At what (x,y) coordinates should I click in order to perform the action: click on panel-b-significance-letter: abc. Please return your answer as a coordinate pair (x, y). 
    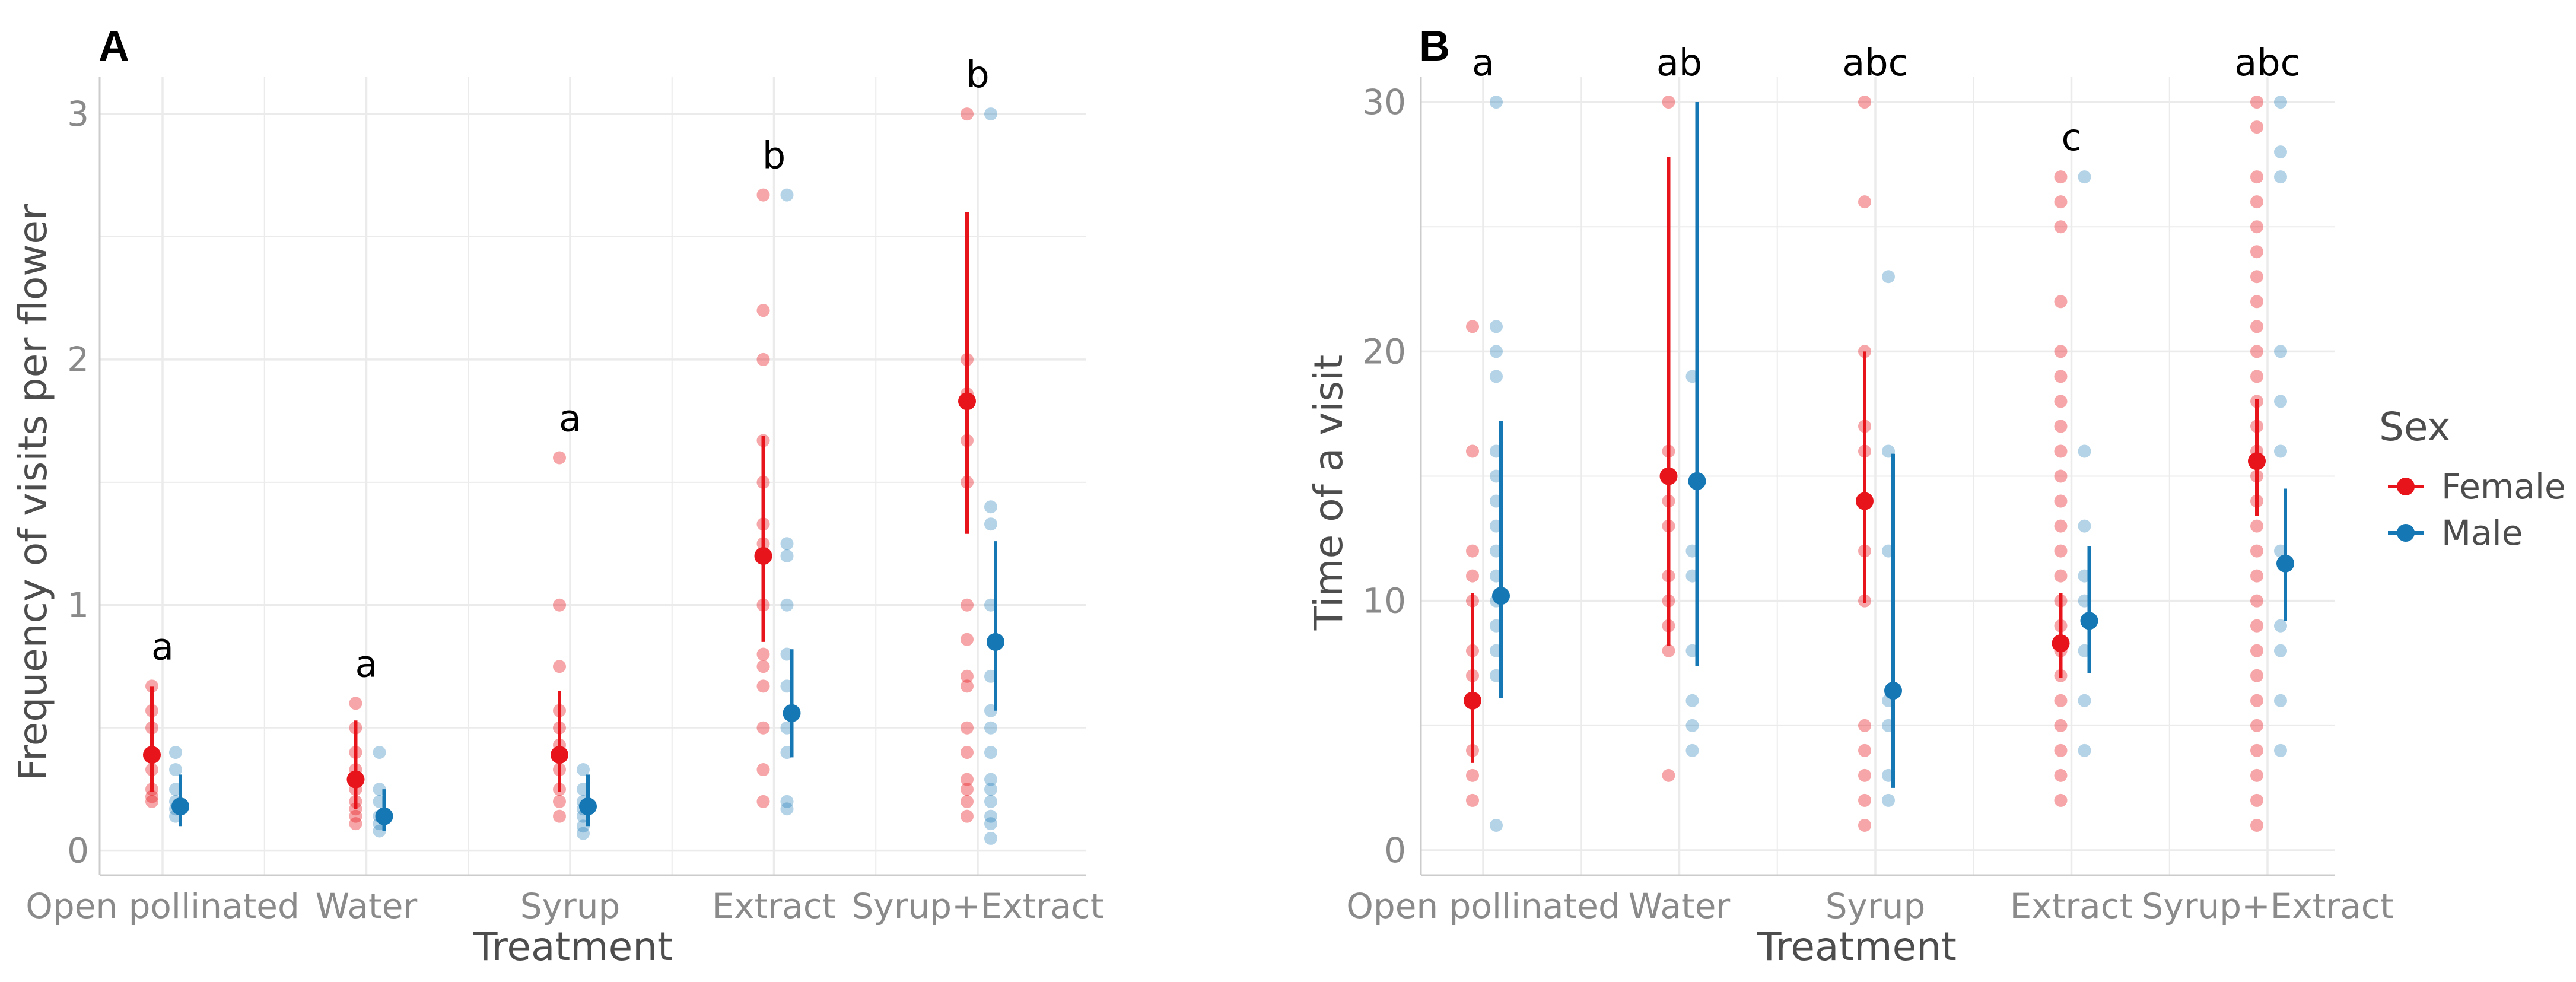
    Looking at the image, I should click on (1875, 62).